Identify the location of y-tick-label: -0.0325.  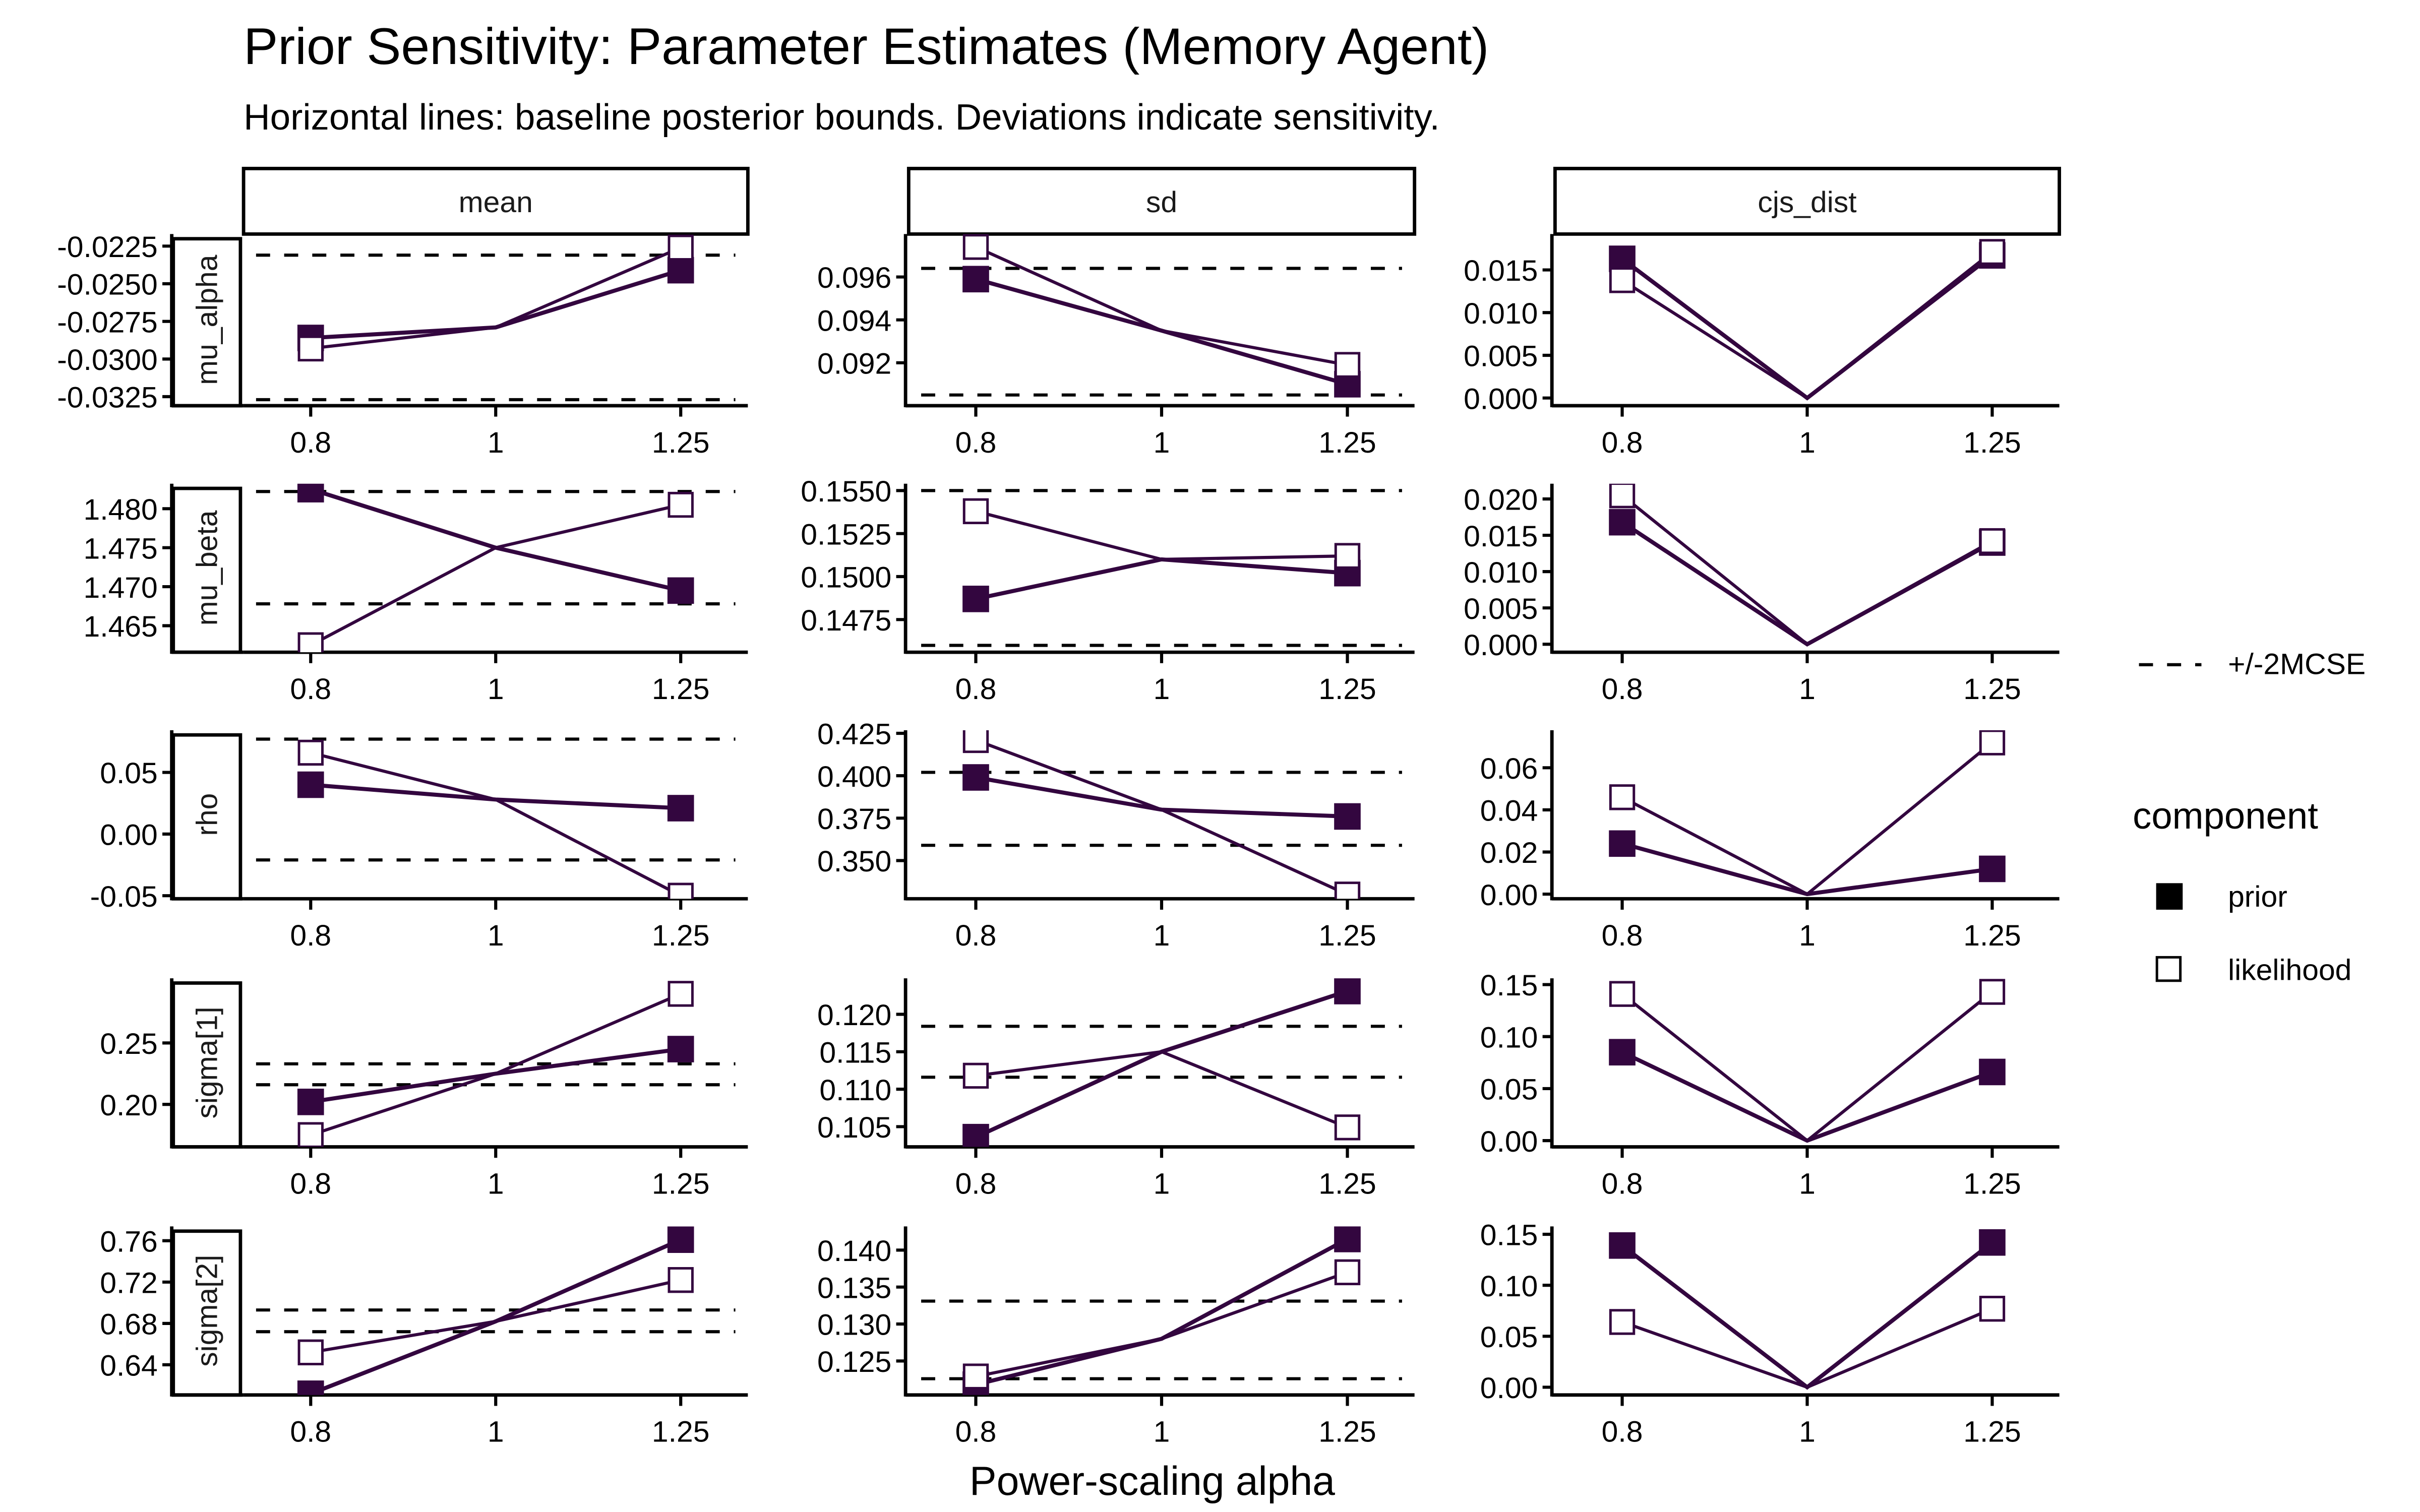
(107, 398).